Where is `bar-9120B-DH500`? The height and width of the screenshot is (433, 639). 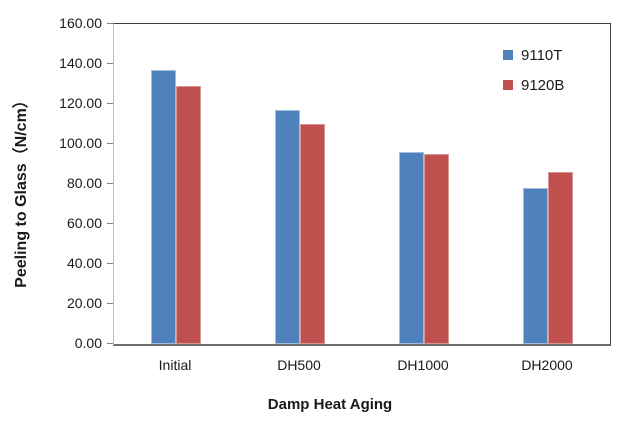 bar-9120B-DH500 is located at coordinates (312, 234).